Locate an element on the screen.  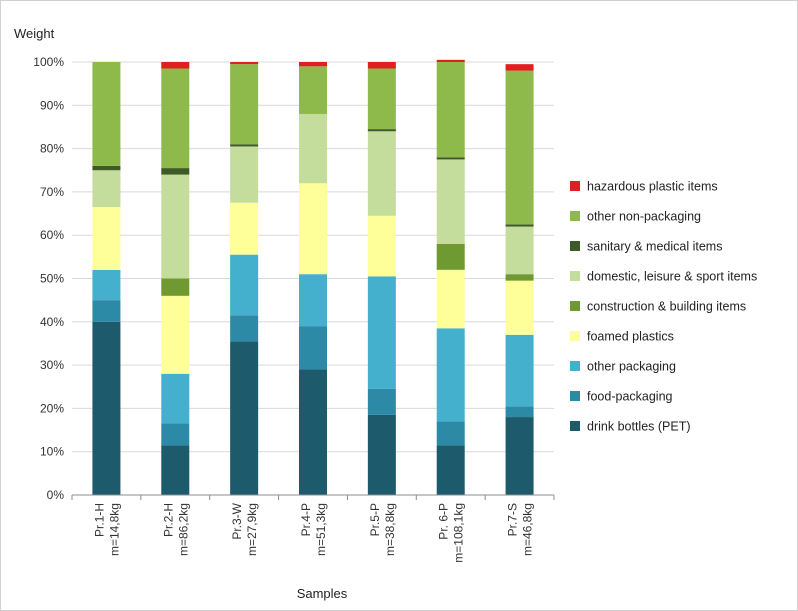
legend-item: construction & building items is located at coordinates (666, 307).